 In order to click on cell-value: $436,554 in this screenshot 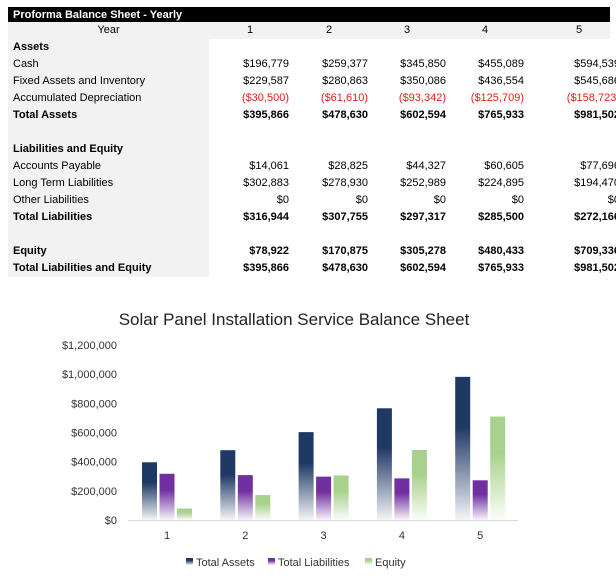, I will do `click(501, 81)`.